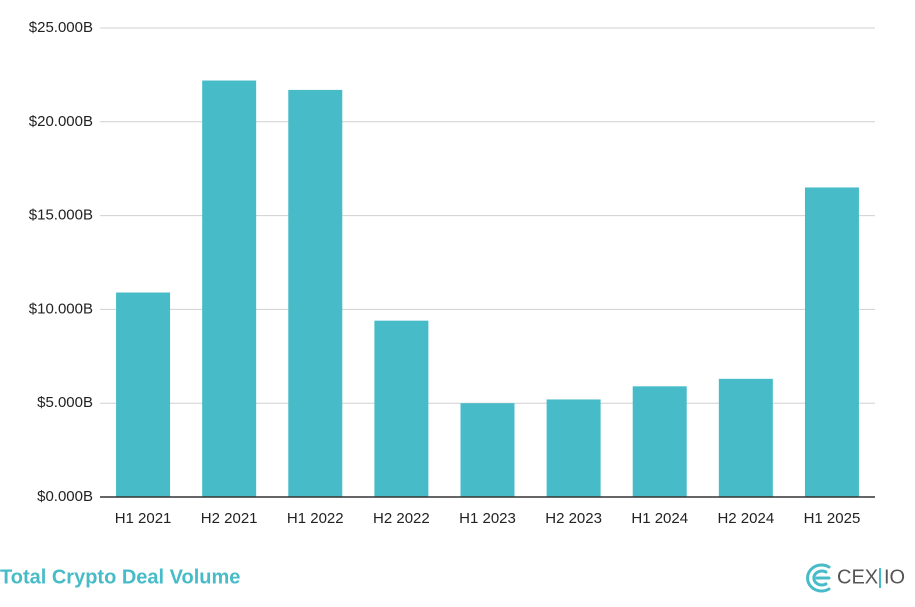 The width and height of the screenshot is (915, 607). Describe the element at coordinates (61, 27) in the screenshot. I see `y-tick-label: $25.000B` at that location.